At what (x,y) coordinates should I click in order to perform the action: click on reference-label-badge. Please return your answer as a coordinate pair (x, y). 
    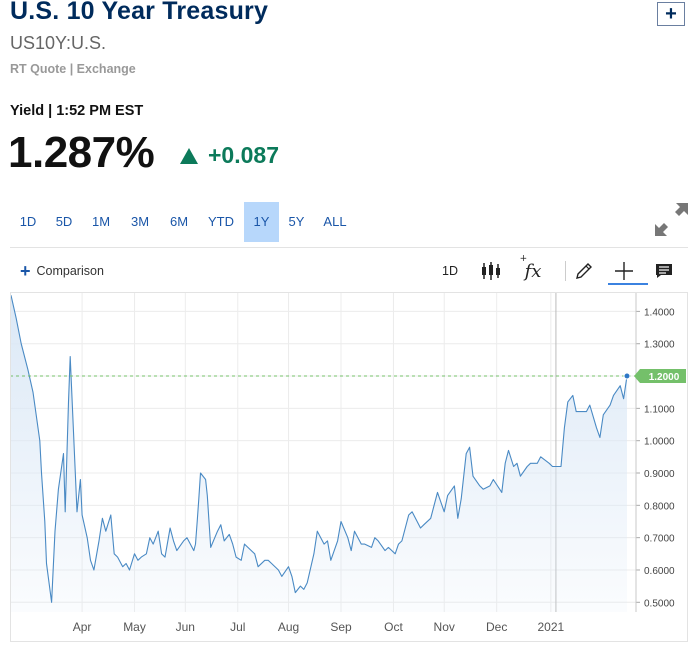
    Looking at the image, I should click on (660, 376).